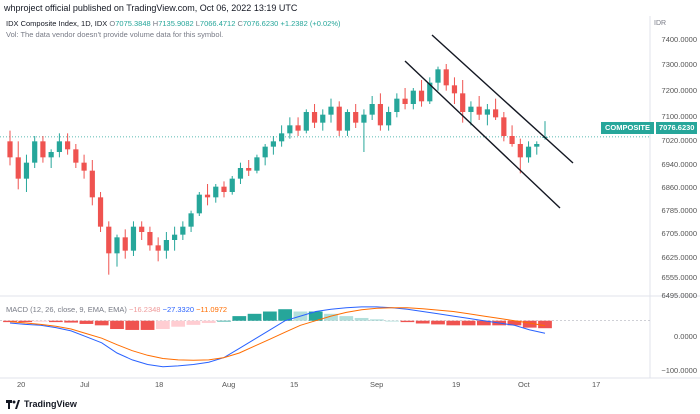 Image resolution: width=700 pixels, height=414 pixels. Describe the element at coordinates (679, 187) in the screenshot. I see `price-tick: 6860.0000` at that location.